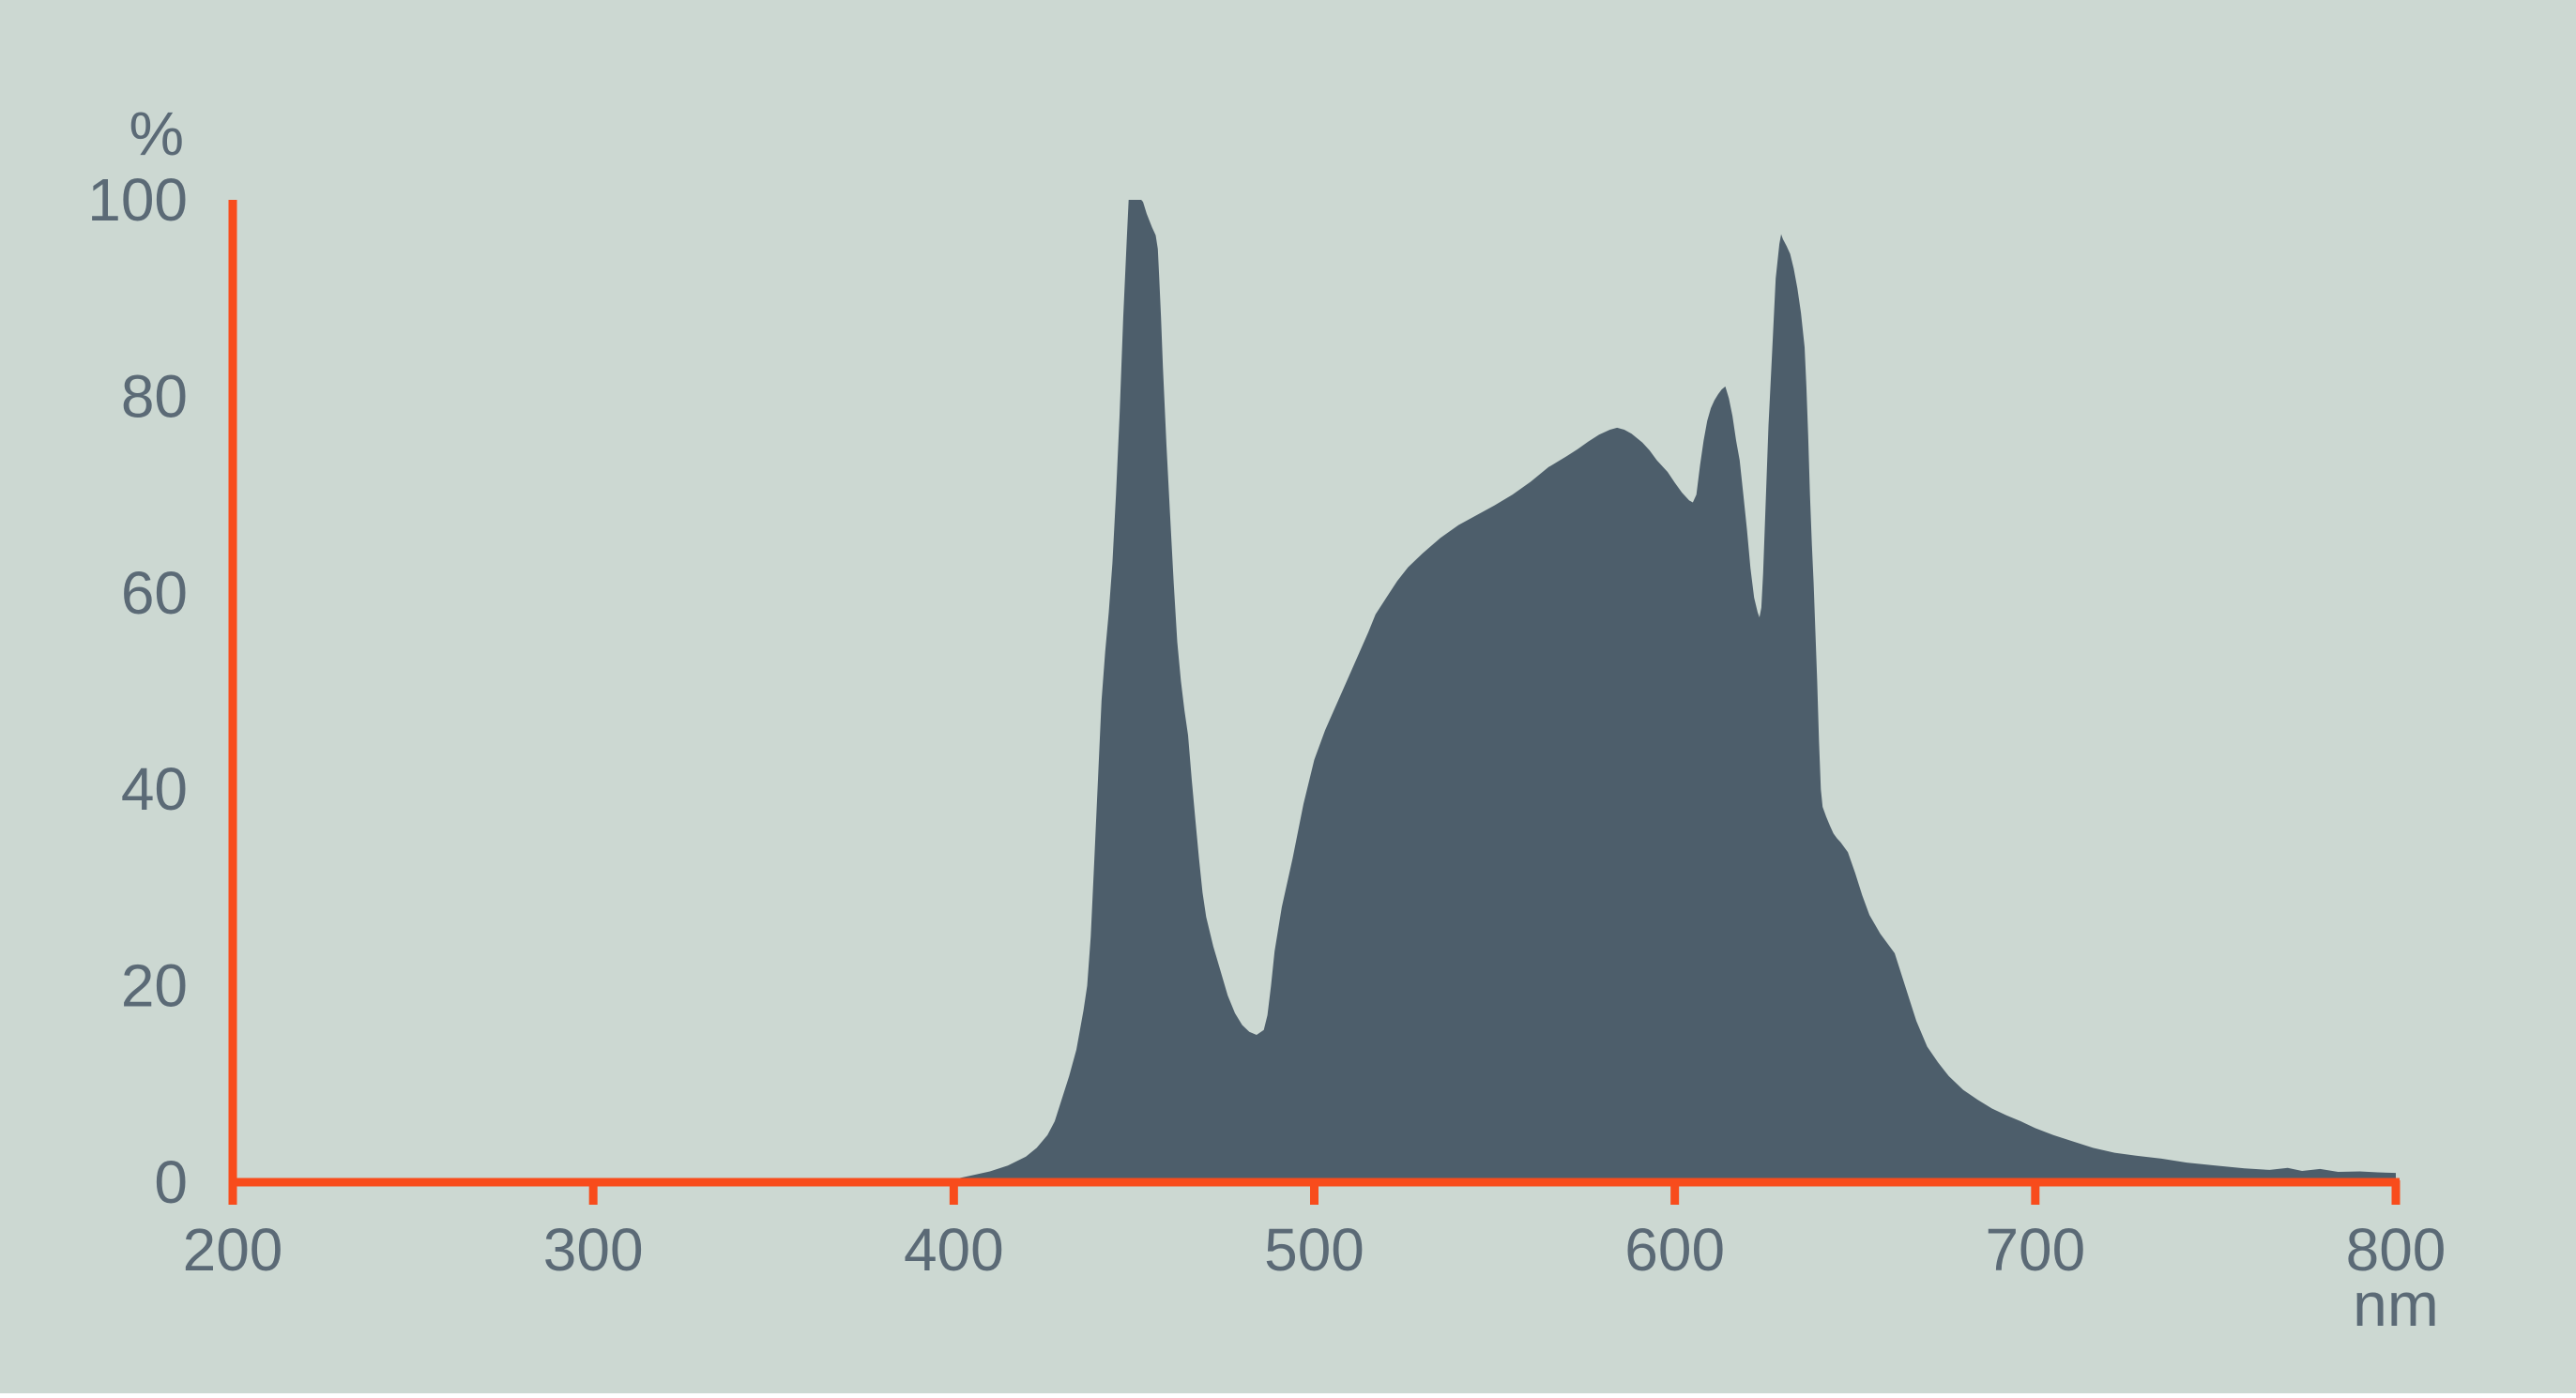 The width and height of the screenshot is (2576, 1398). What do you see at coordinates (154, 593) in the screenshot?
I see `y-tick-label-60: 60` at bounding box center [154, 593].